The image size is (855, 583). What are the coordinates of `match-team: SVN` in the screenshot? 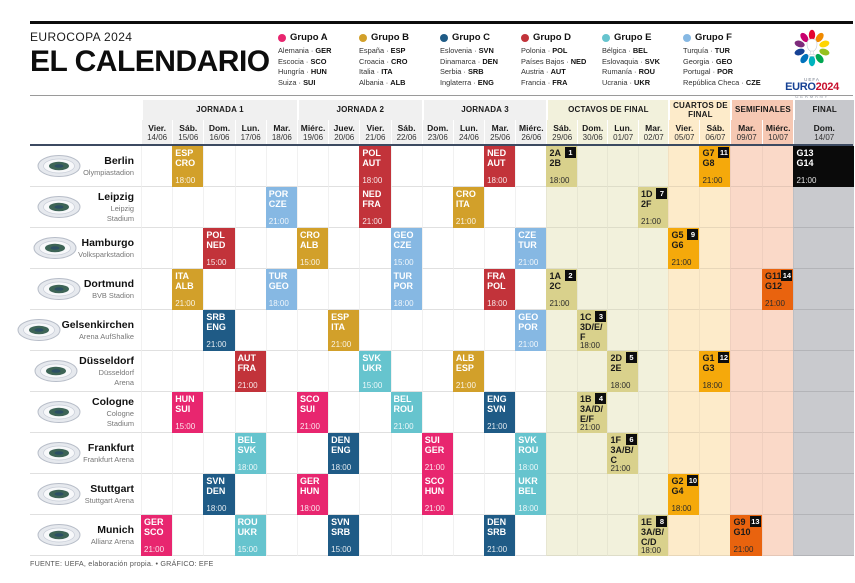 It's located at (215, 481).